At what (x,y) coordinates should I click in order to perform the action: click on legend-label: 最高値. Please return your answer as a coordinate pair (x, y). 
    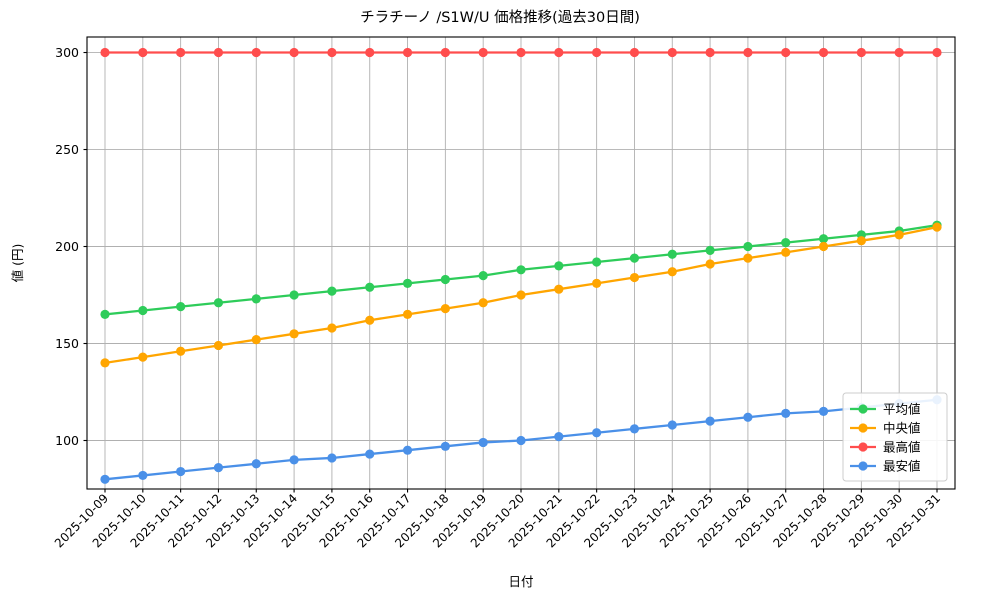
    Looking at the image, I should click on (902, 447).